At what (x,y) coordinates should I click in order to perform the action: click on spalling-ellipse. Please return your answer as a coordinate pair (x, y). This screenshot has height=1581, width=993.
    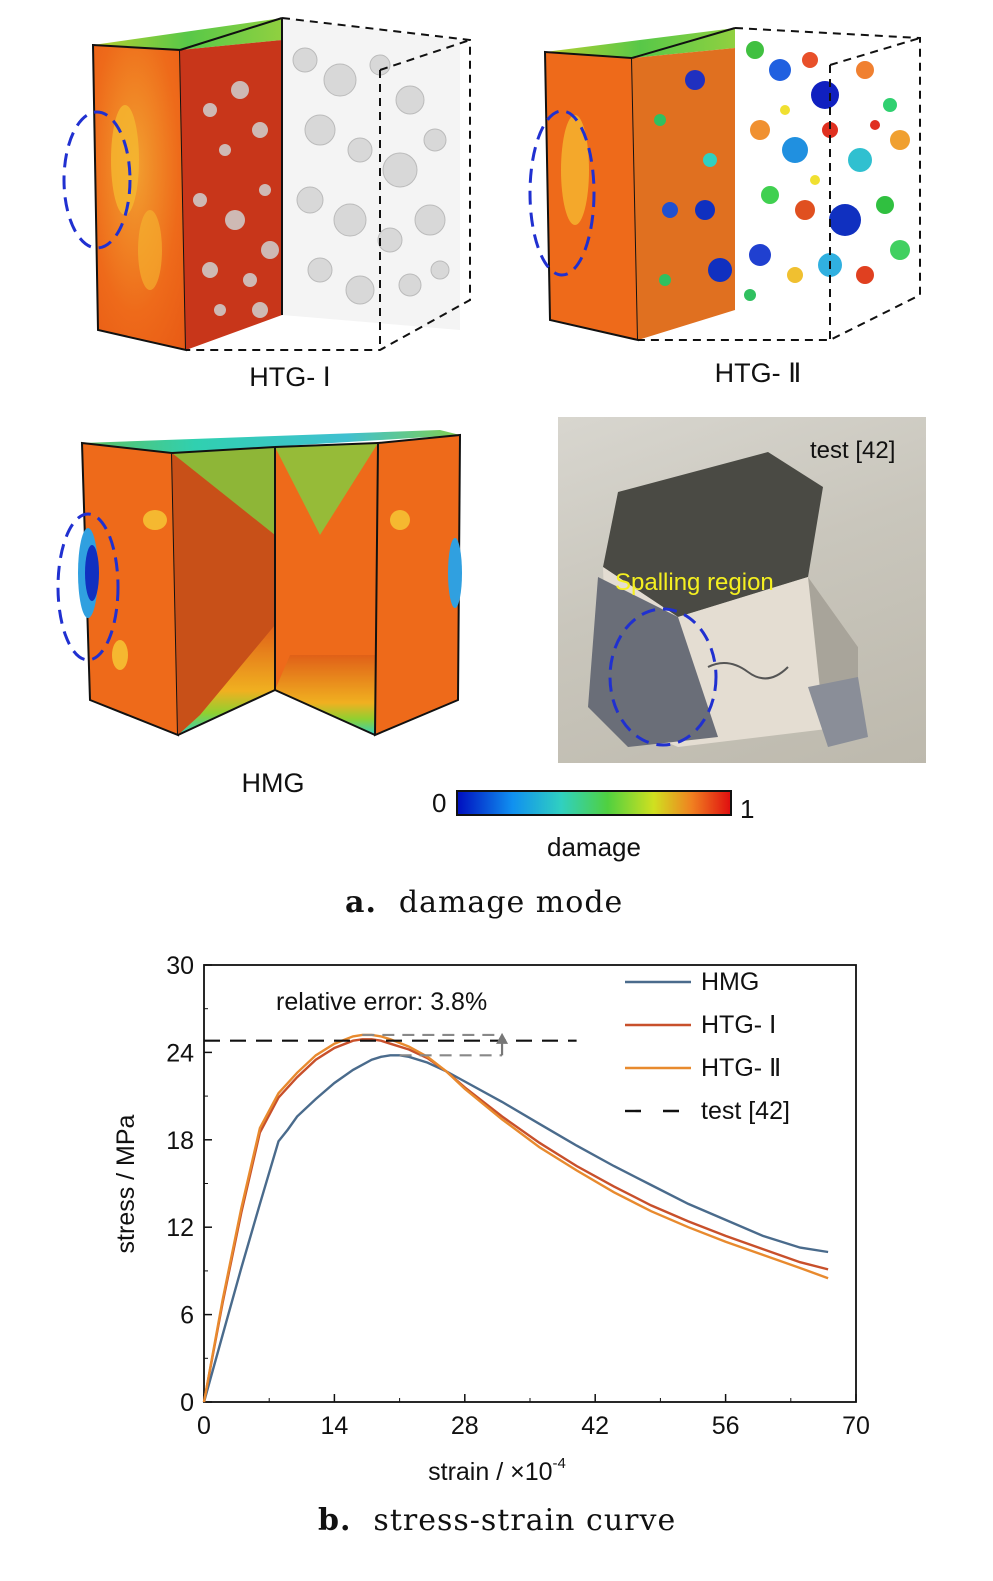
    Looking at the image, I should click on (663, 677).